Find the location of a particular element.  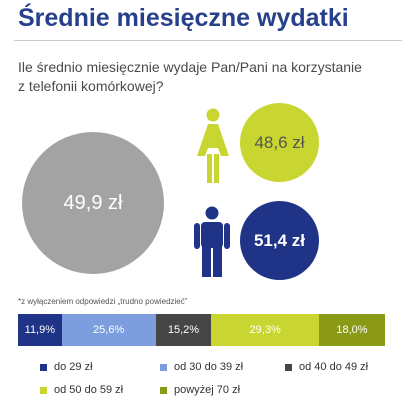

bar-segment-label: 11,9% is located at coordinates (40, 330).